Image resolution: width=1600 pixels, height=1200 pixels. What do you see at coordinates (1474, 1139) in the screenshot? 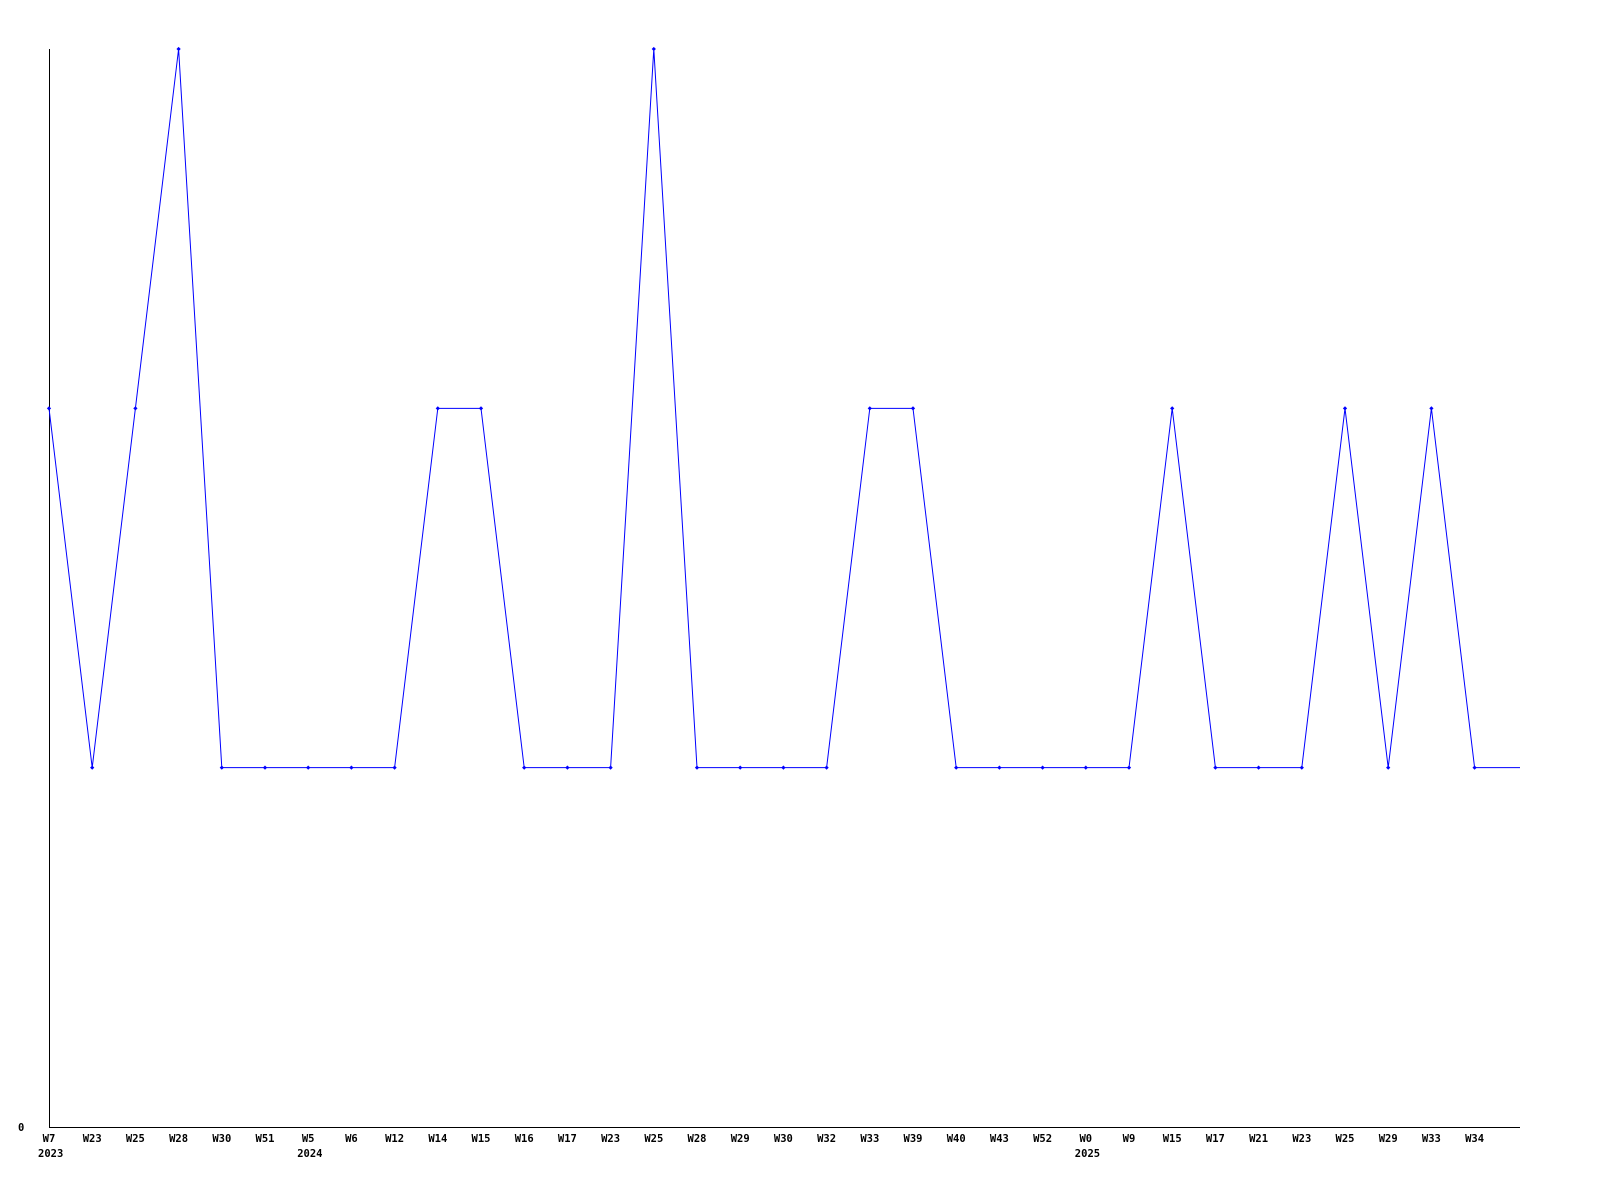
I see `x-tick-label: W34` at bounding box center [1474, 1139].